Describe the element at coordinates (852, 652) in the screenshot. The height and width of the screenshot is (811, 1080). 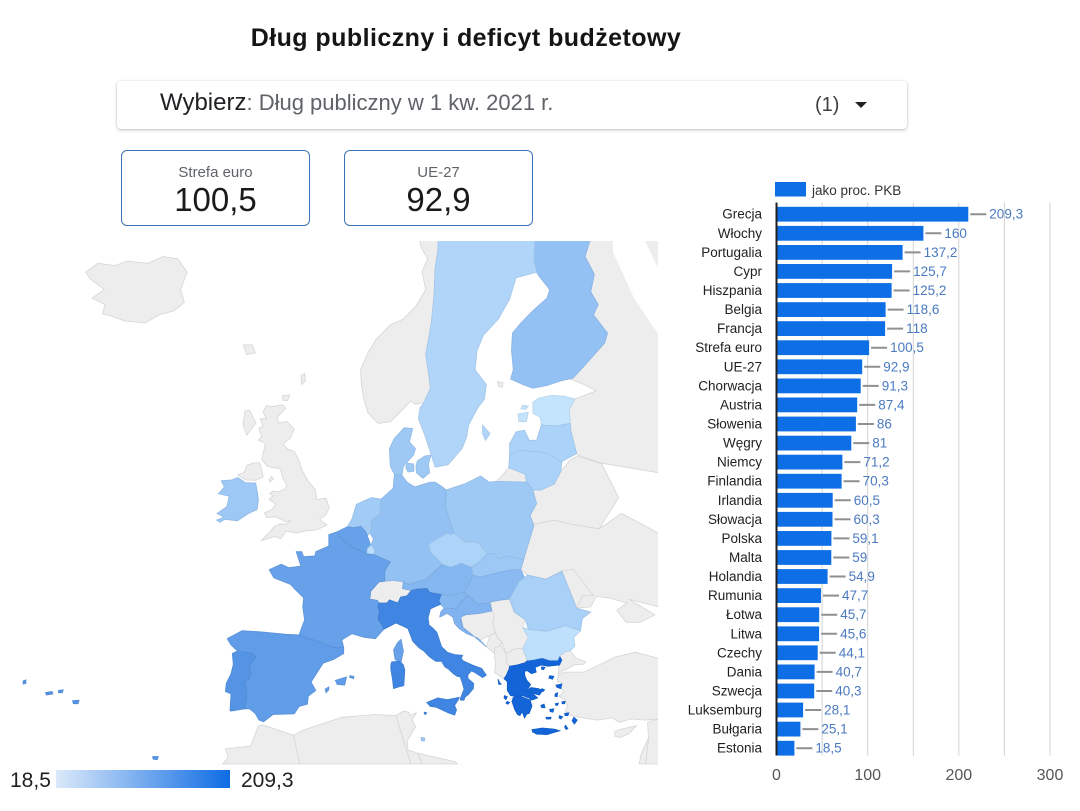
I see `svg-text: 44,1` at that location.